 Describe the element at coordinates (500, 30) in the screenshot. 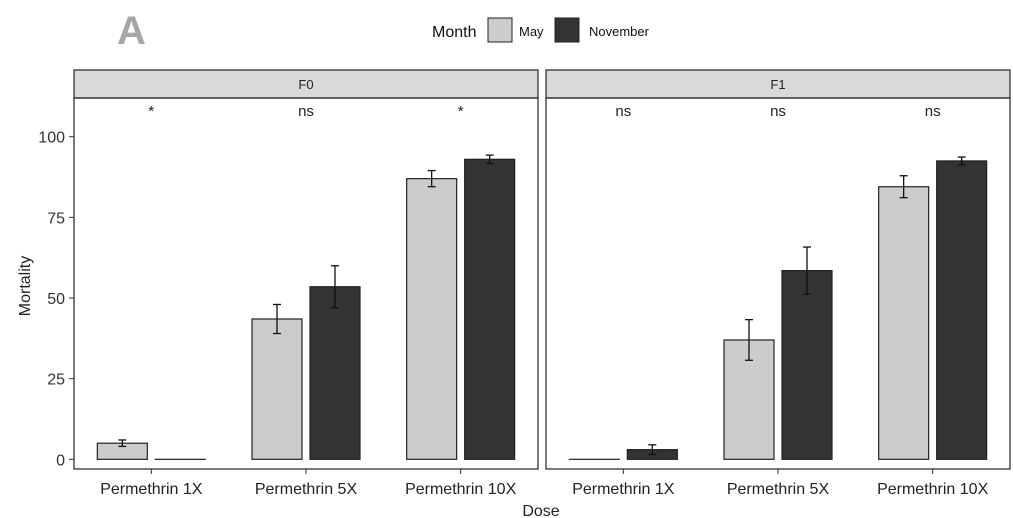

I see `legend-swatch-may` at that location.